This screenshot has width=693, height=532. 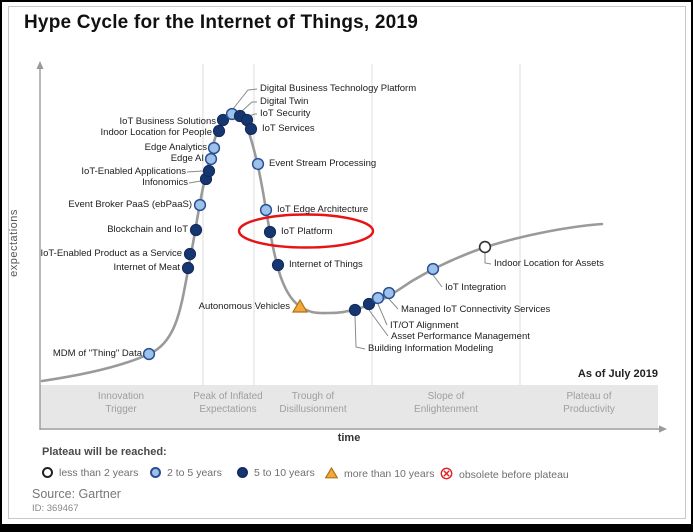 What do you see at coordinates (349, 438) in the screenshot?
I see `x-axis-label: time` at bounding box center [349, 438].